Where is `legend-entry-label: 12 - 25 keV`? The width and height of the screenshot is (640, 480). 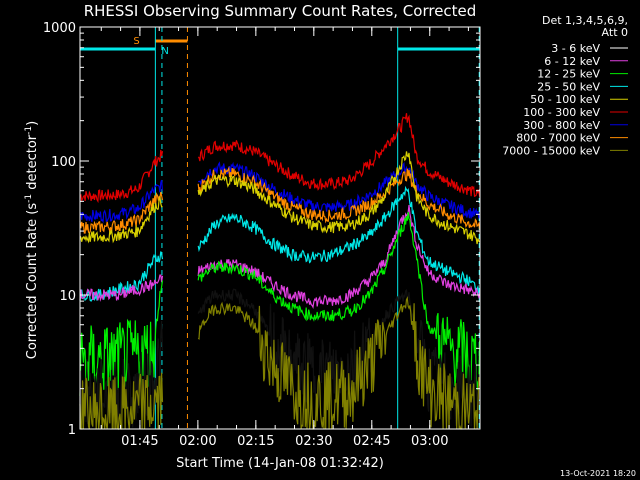 legend-entry-label: 12 - 25 keV is located at coordinates (568, 74).